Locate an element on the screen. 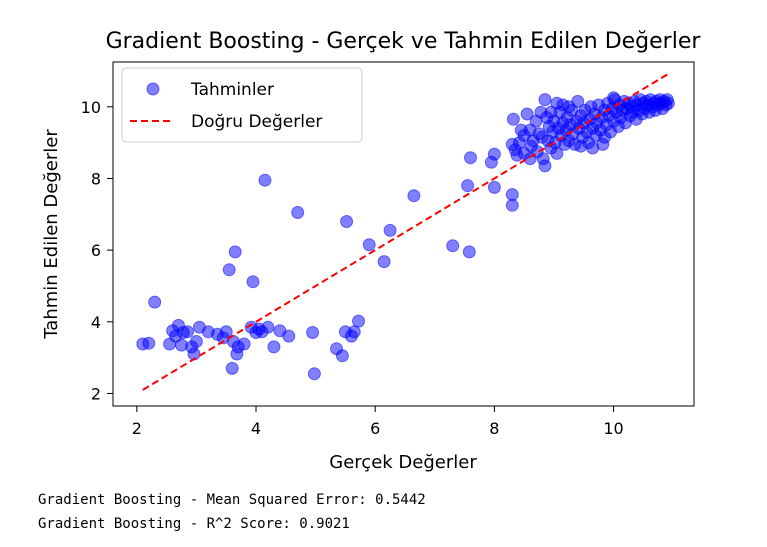  y-tick-label: 6 is located at coordinates (96, 250).